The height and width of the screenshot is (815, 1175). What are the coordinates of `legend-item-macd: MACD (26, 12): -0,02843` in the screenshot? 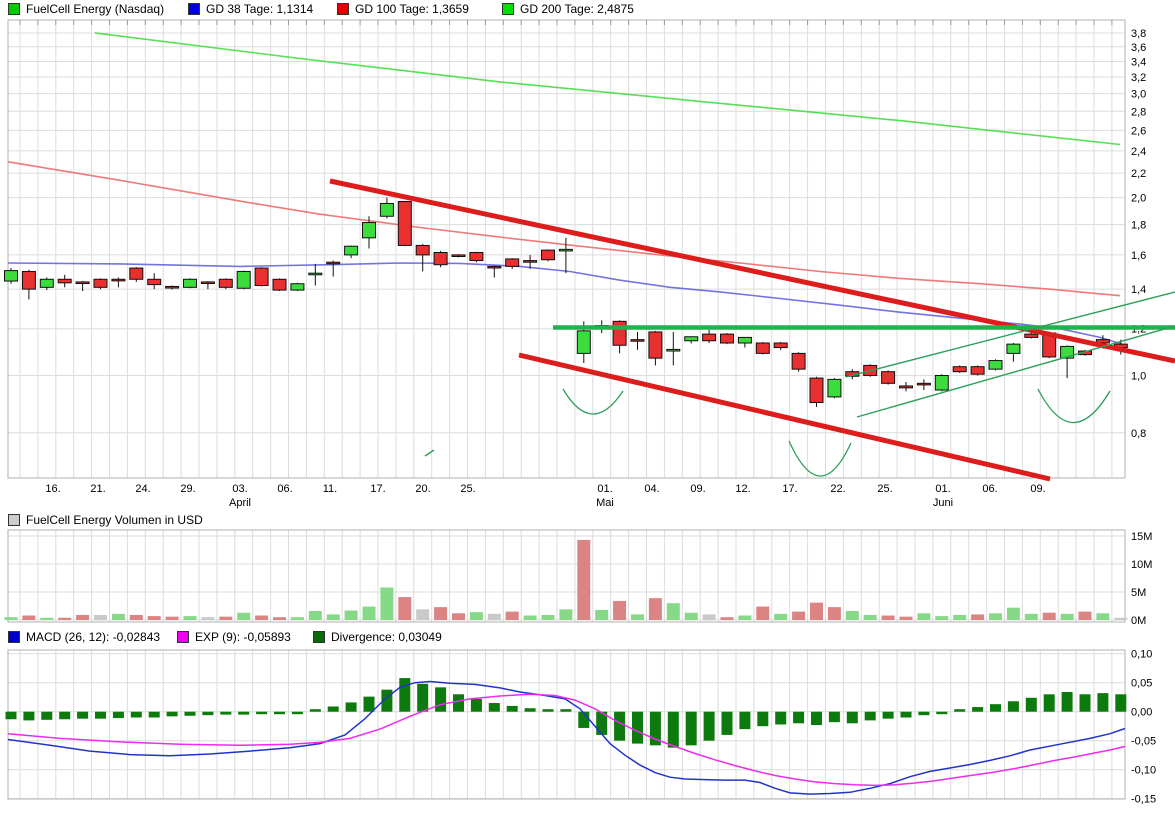 It's located at (84, 637).